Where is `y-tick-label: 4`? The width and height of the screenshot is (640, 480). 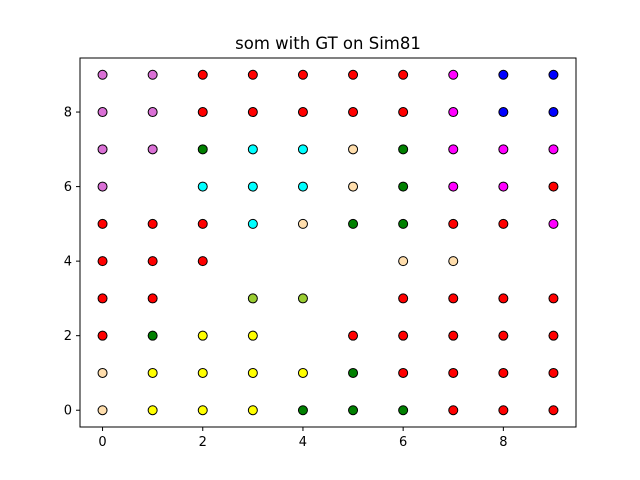
y-tick-label: 4 is located at coordinates (68, 262).